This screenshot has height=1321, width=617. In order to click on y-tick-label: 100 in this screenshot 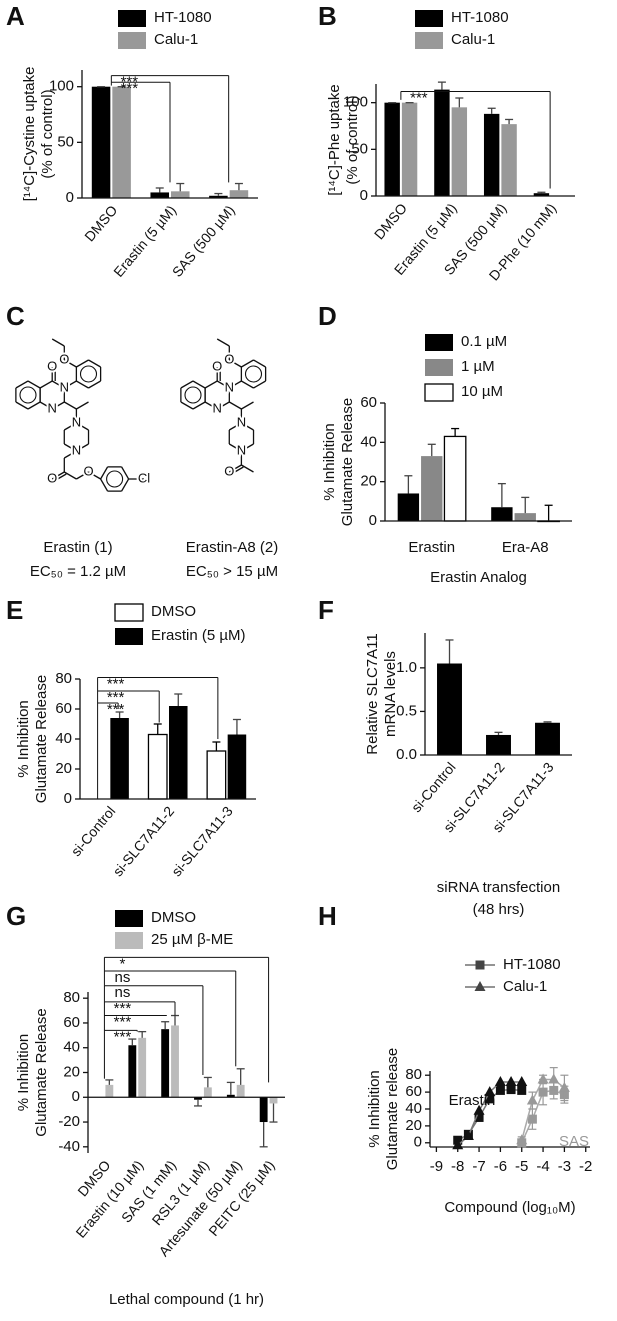, I will do `click(355, 102)`.